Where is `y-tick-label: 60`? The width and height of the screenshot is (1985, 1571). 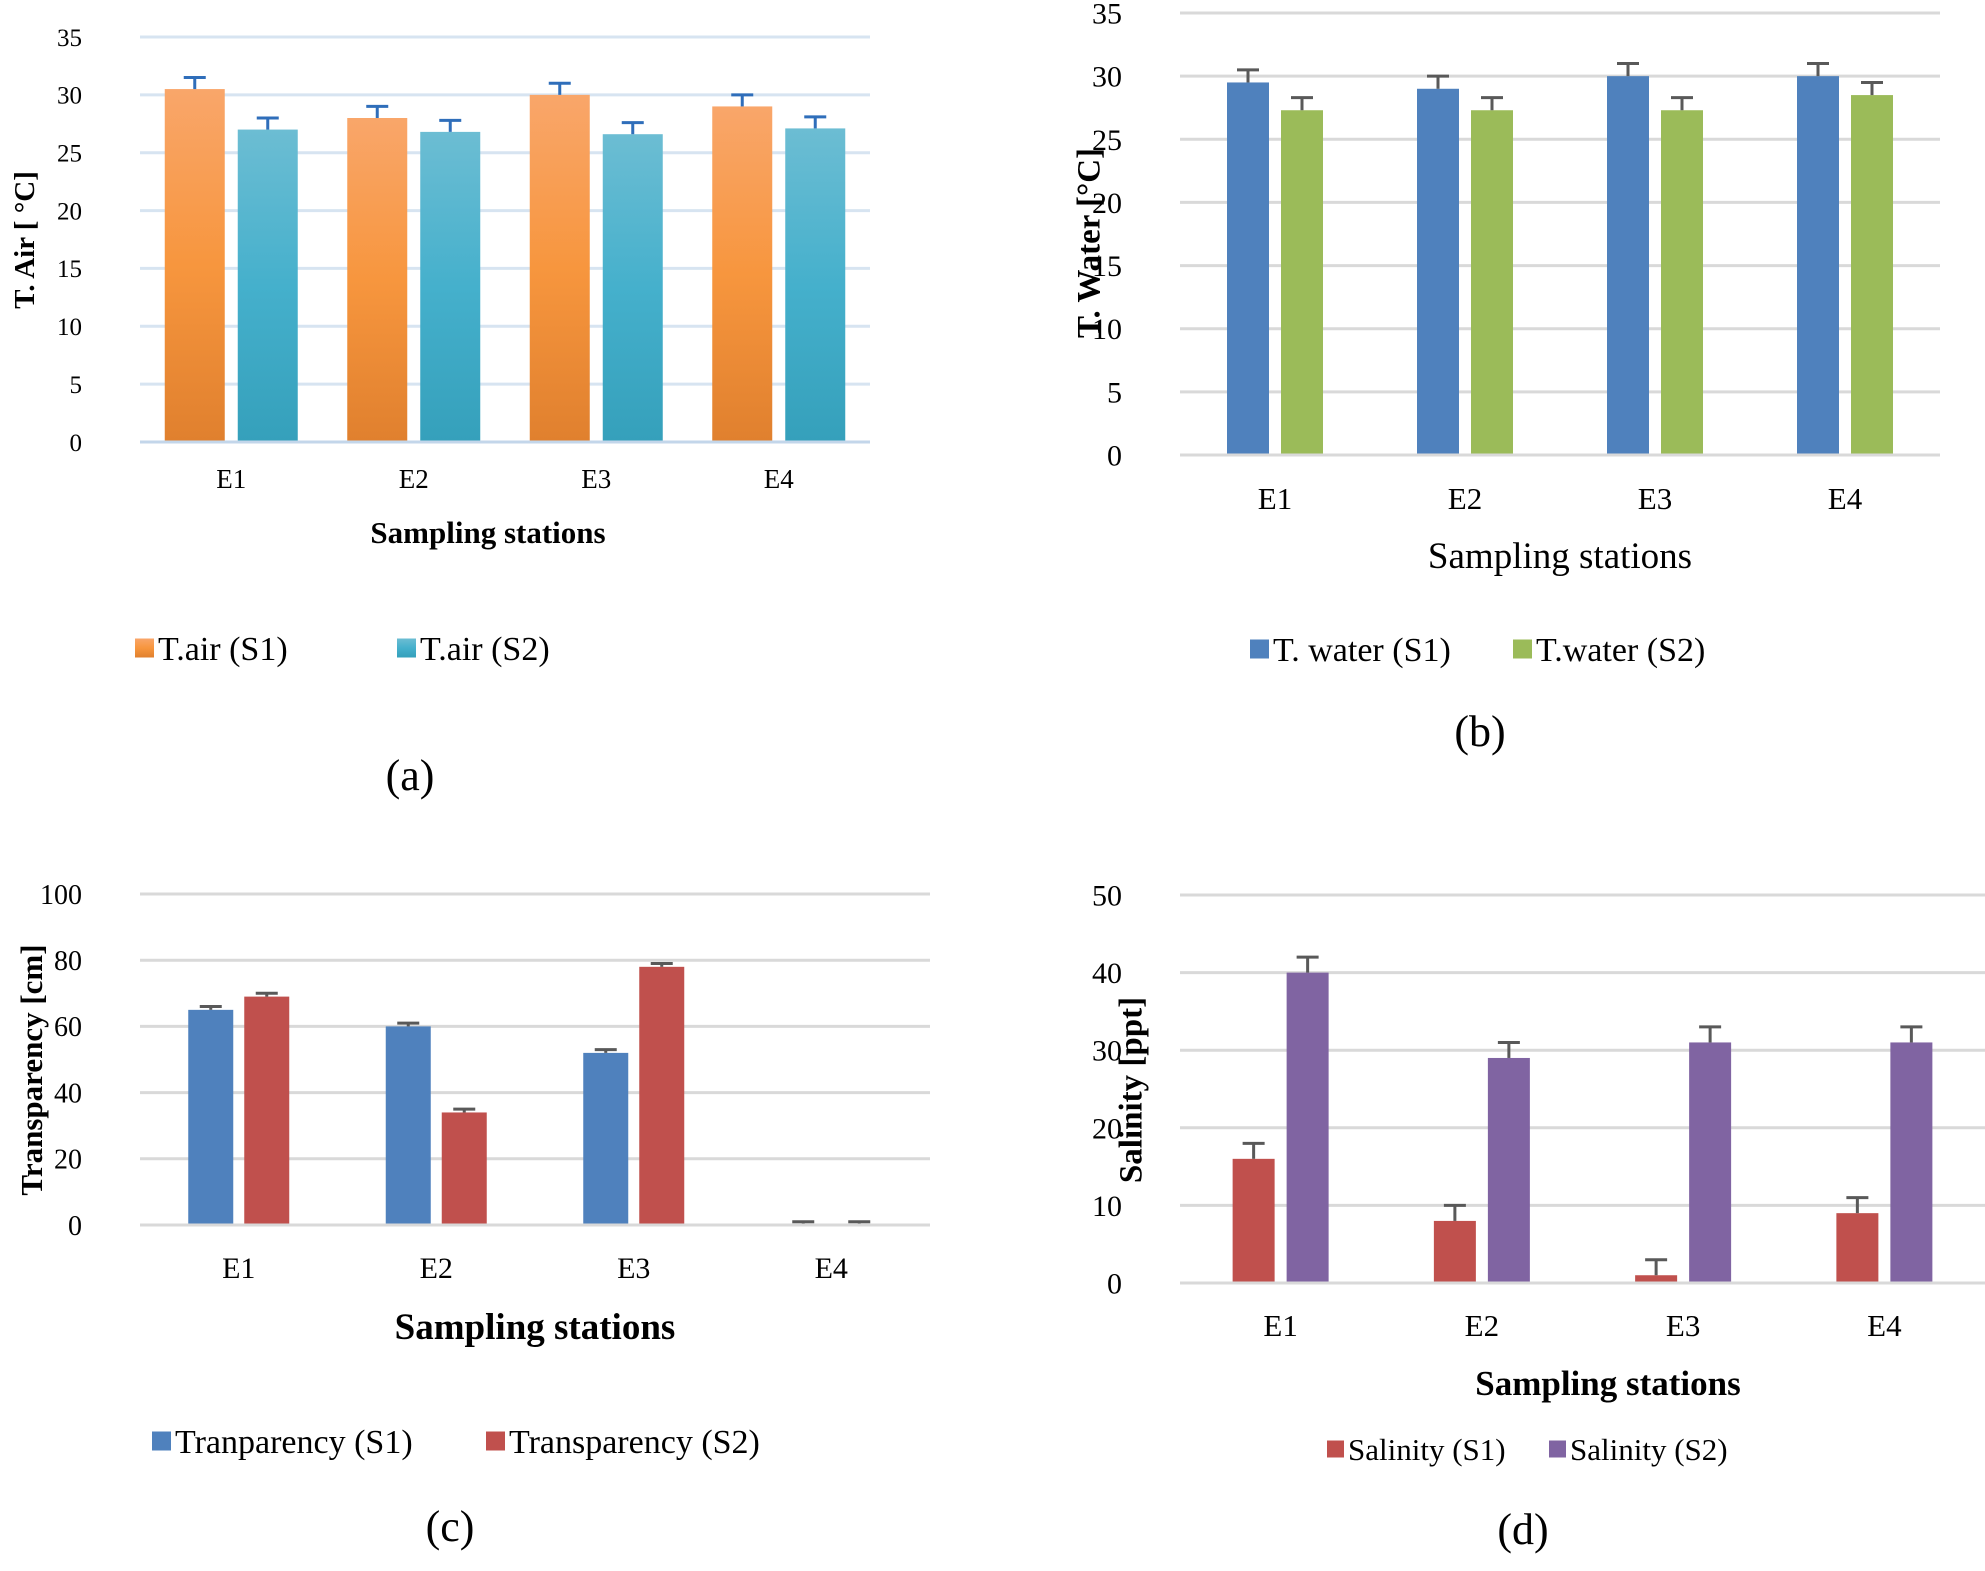
y-tick-label: 60 is located at coordinates (68, 1027).